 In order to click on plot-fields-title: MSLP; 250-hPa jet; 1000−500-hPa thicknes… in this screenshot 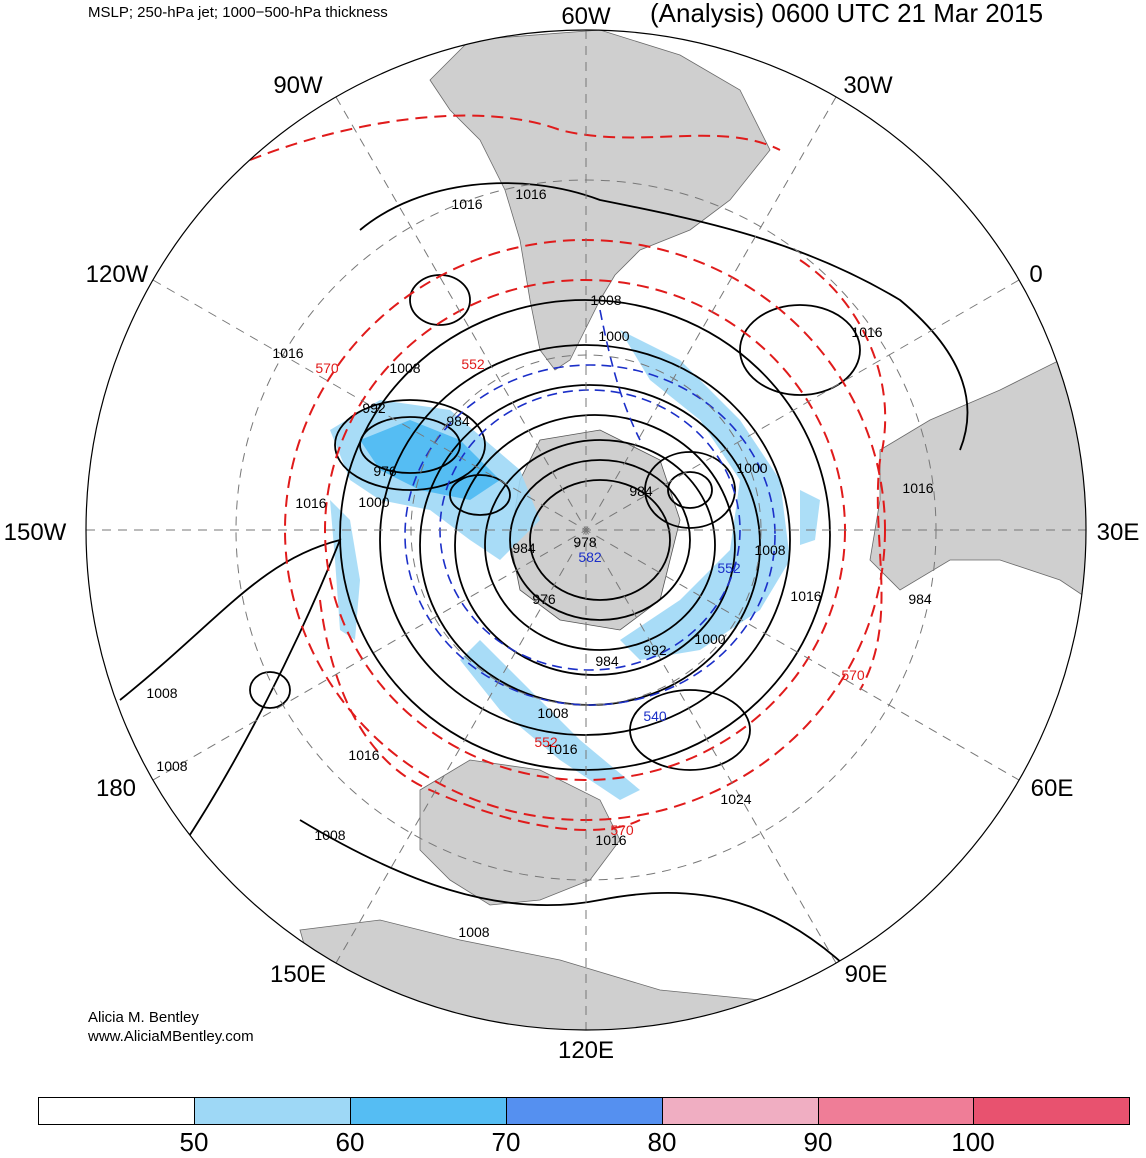, I will do `click(238, 12)`.